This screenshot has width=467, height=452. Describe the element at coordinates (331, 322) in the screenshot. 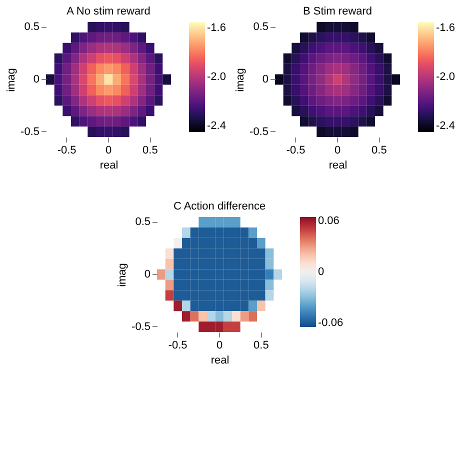

I see `color-bar-label: -0.06` at that location.